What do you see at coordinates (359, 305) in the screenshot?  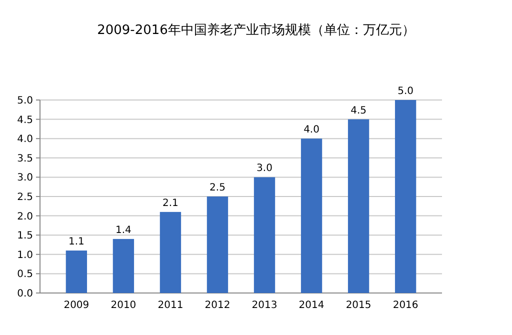 I see `x-tick-label: 2015` at bounding box center [359, 305].